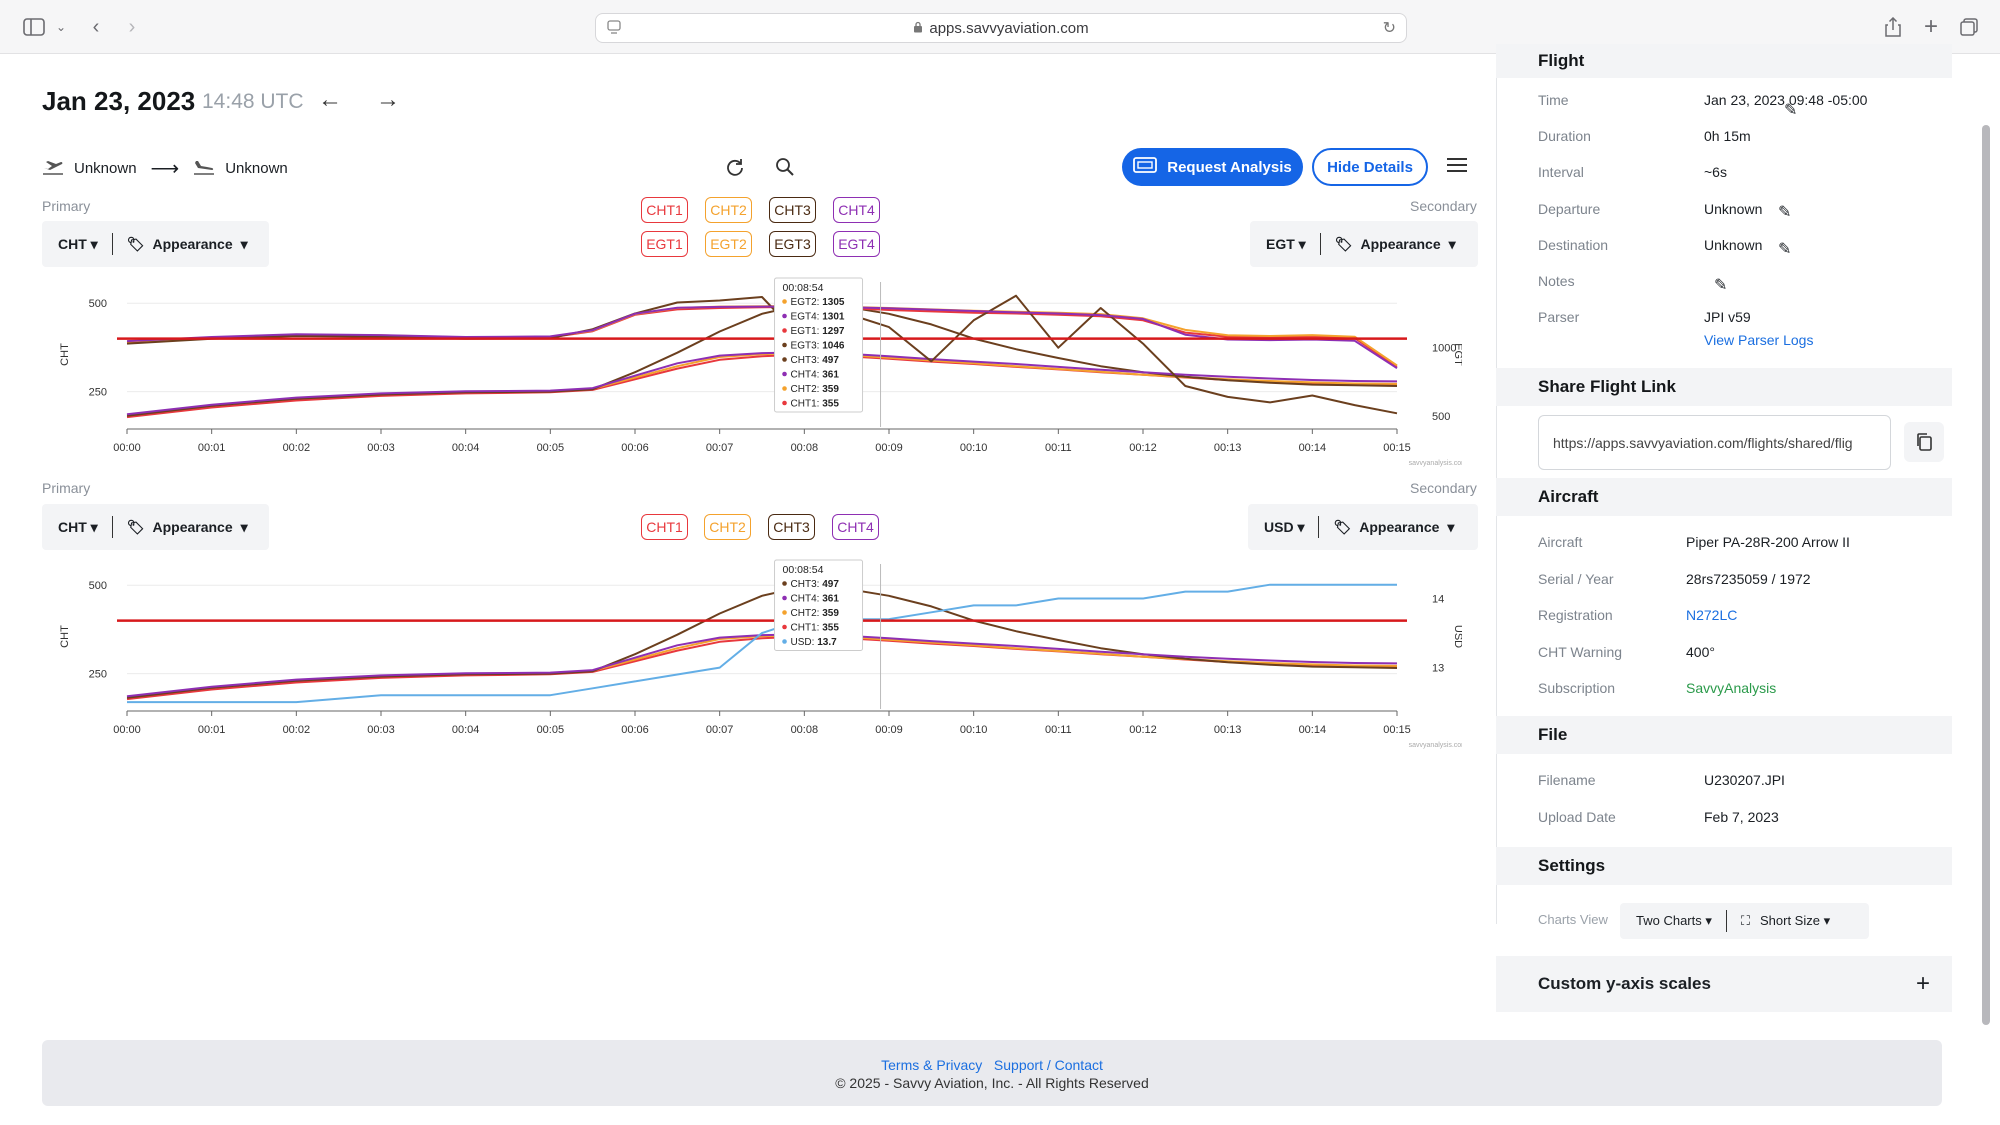  What do you see at coordinates (1457, 636) in the screenshot?
I see `y2-axis-label: USD` at bounding box center [1457, 636].